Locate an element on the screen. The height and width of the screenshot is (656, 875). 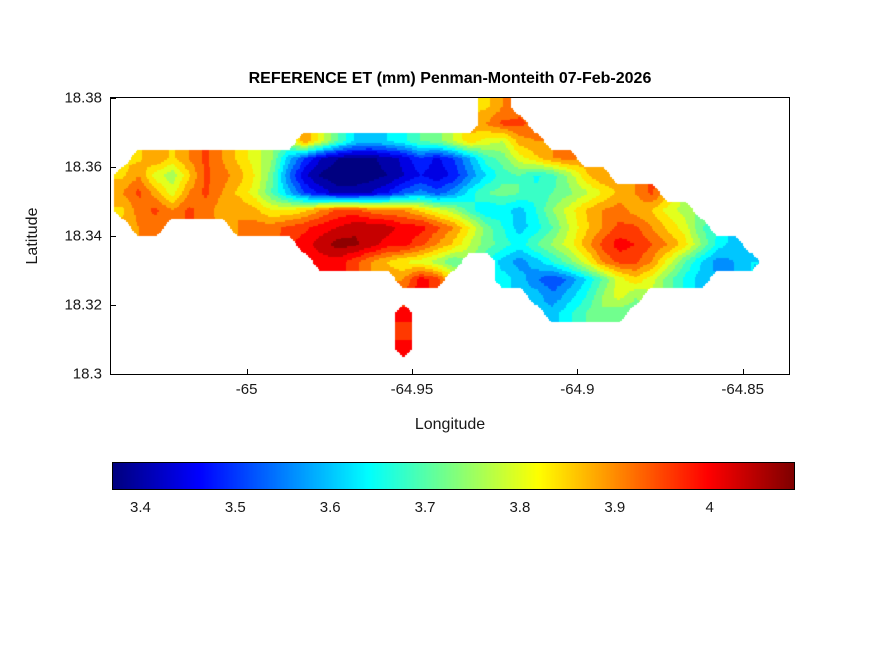
colorbar-tick-label: 3.6 is located at coordinates (330, 507).